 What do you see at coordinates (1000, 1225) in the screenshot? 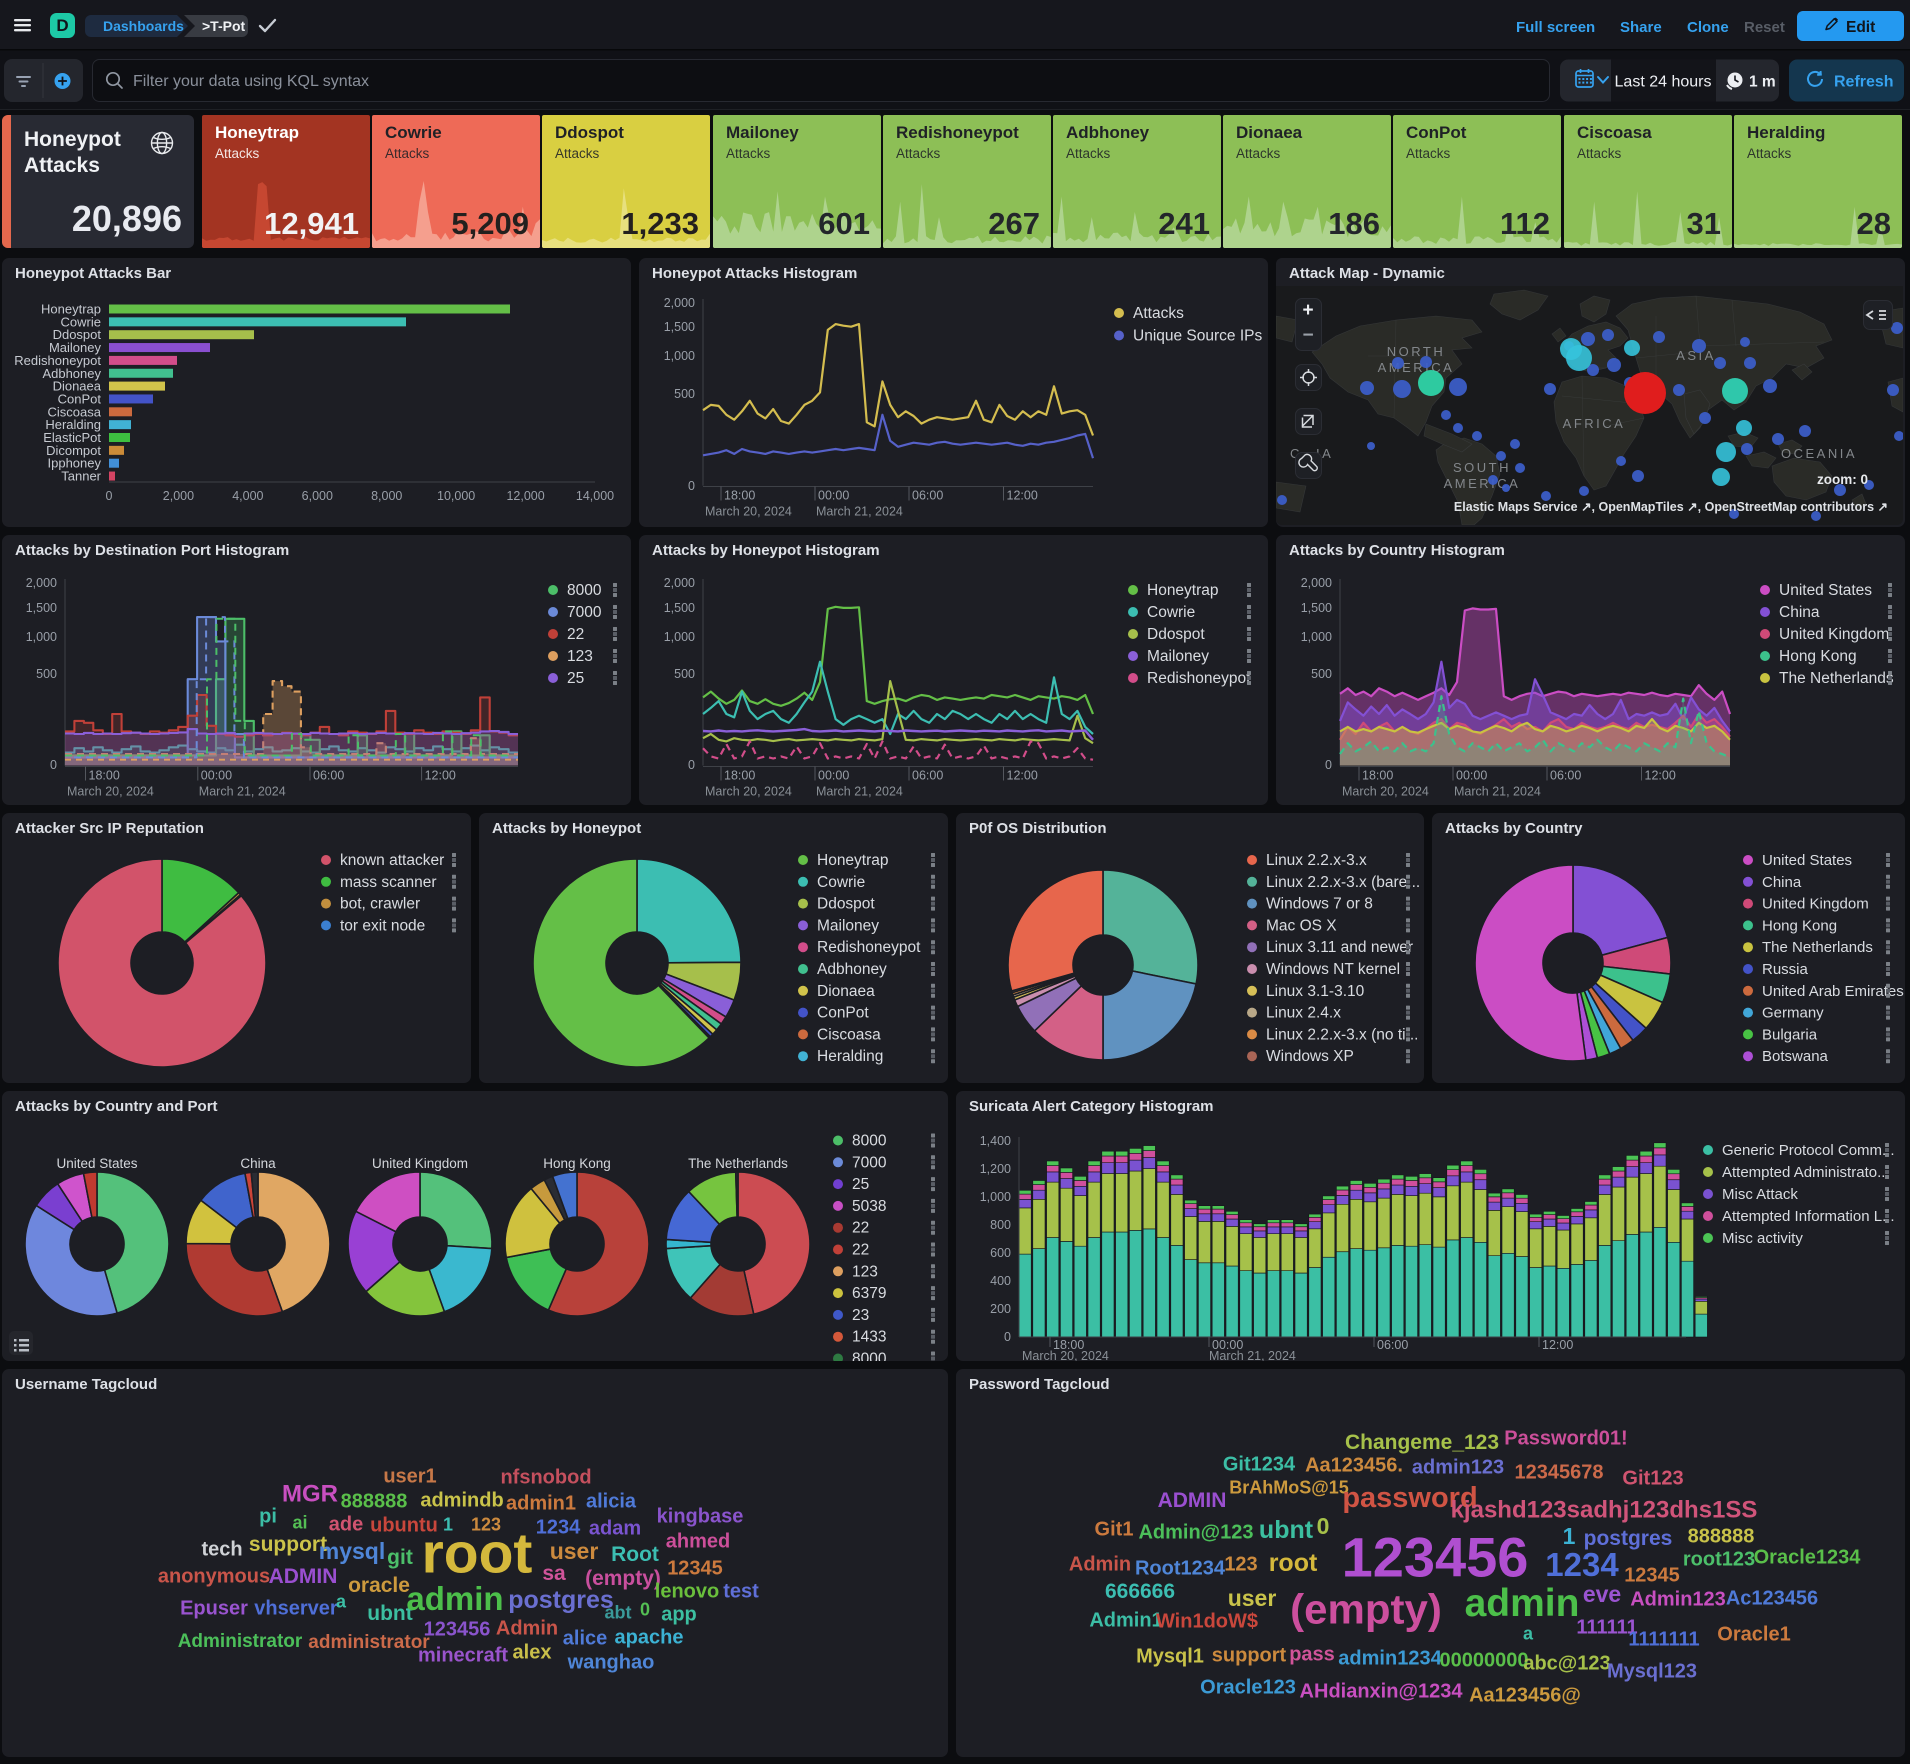
I see `svg-text: 800` at bounding box center [1000, 1225].